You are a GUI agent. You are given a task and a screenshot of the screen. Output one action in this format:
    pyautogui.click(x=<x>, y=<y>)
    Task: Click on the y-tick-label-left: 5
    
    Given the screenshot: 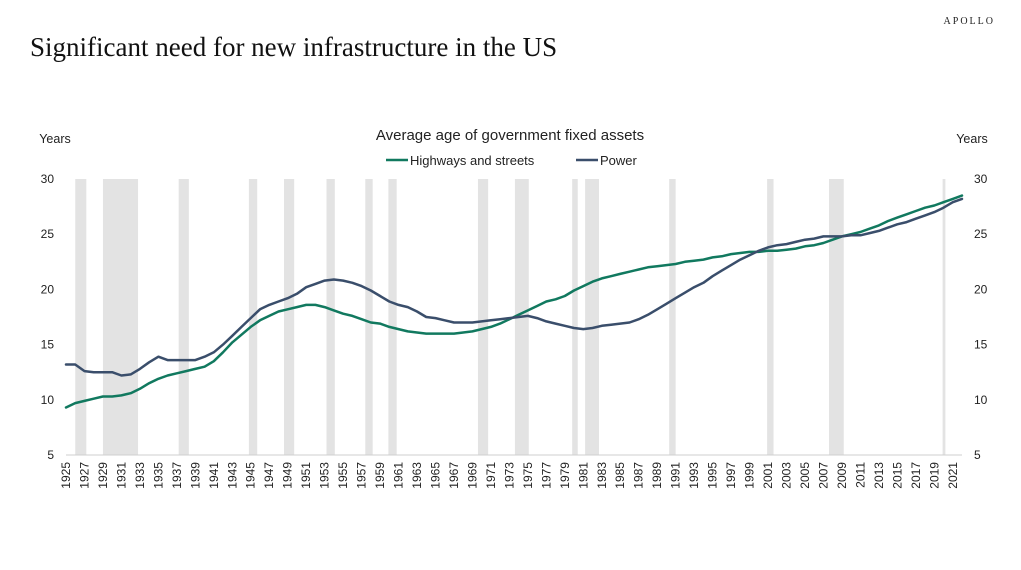 What is the action you would take?
    pyautogui.click(x=50, y=455)
    